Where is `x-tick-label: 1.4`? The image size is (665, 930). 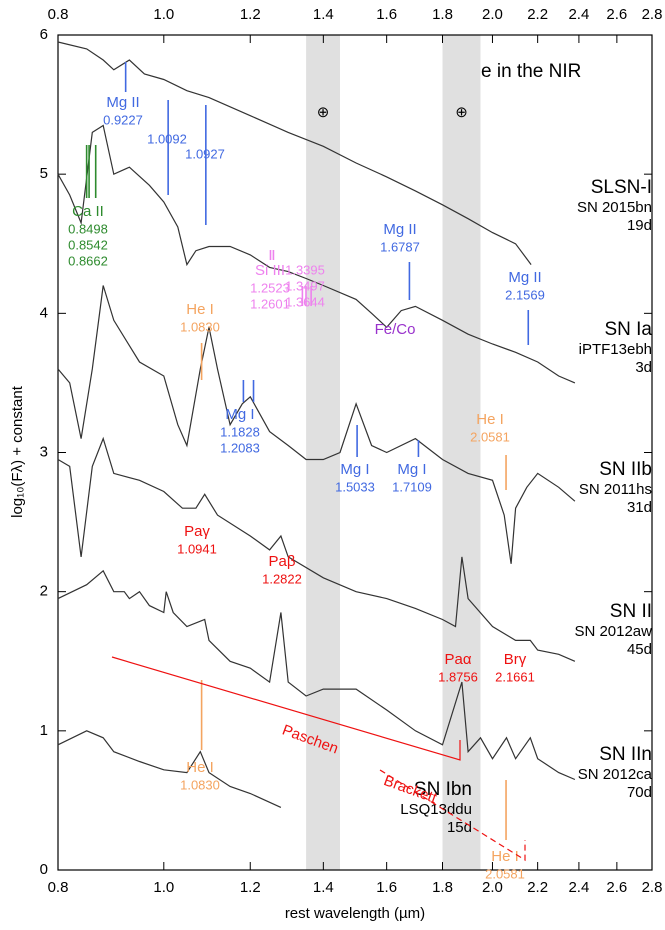
x-tick-label: 1.4 is located at coordinates (323, 887).